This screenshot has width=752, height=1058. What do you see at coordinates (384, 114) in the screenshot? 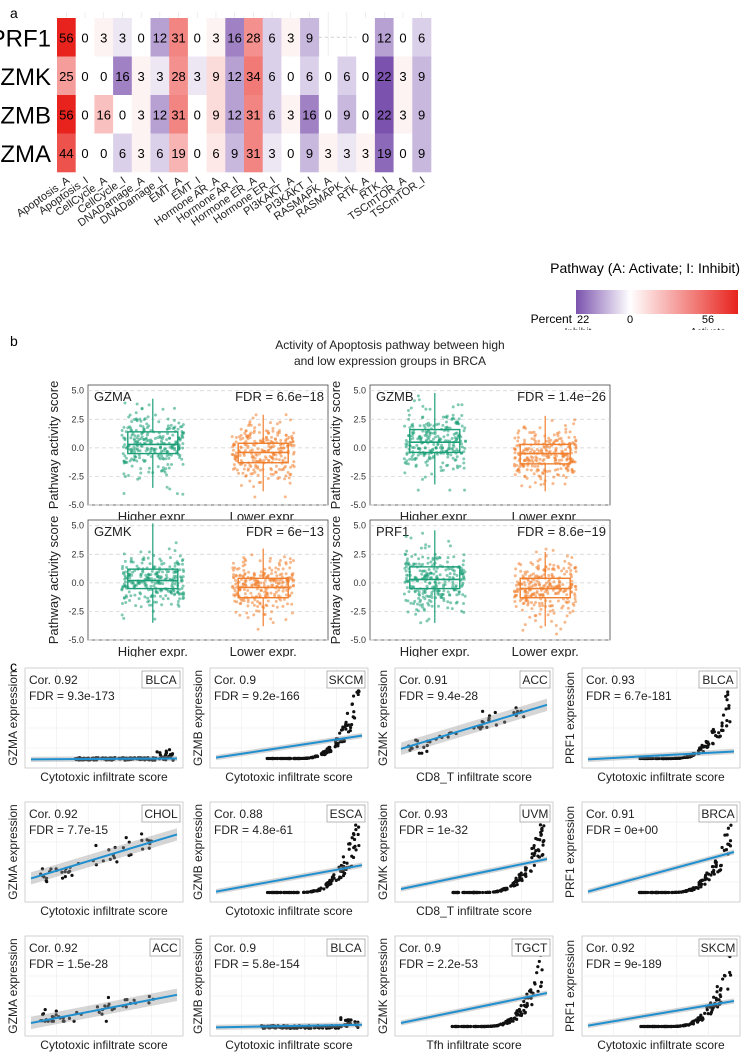
I see `heatmap-cell-value: 22` at bounding box center [384, 114].